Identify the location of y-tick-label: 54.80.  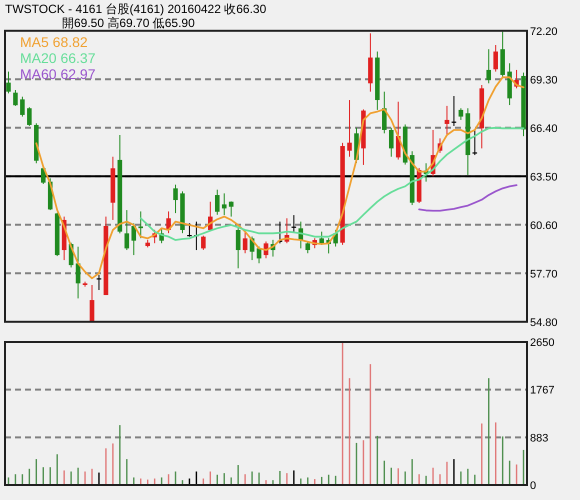
(544, 322).